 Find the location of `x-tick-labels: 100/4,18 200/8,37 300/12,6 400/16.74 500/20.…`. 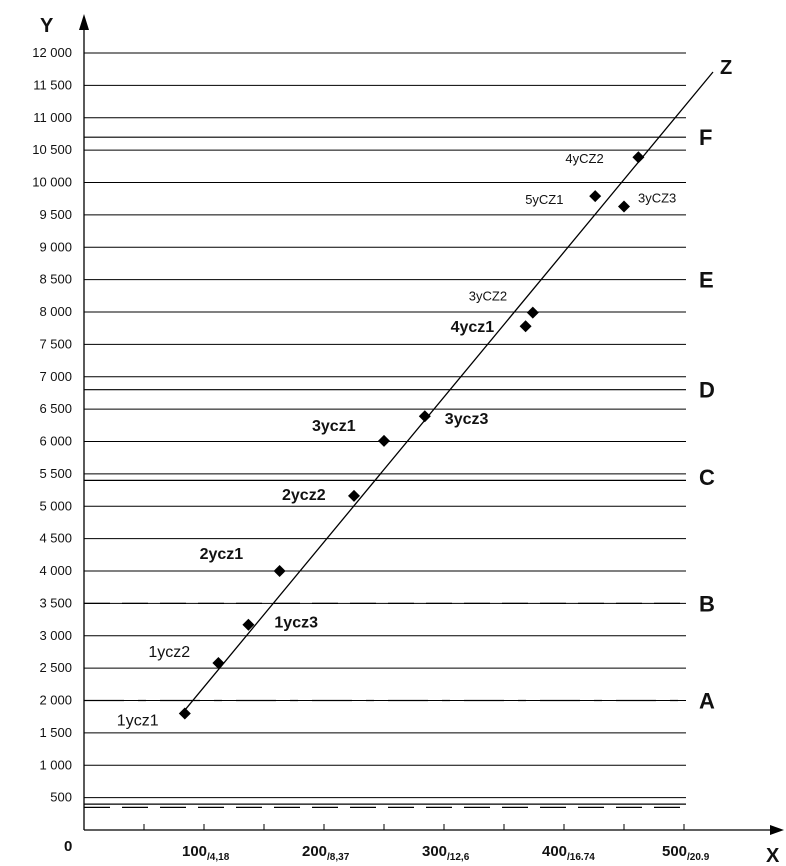

x-tick-labels: 100/4,18 200/8,37 300/12,6 400/16.74 500/20.… is located at coordinates (446, 853).